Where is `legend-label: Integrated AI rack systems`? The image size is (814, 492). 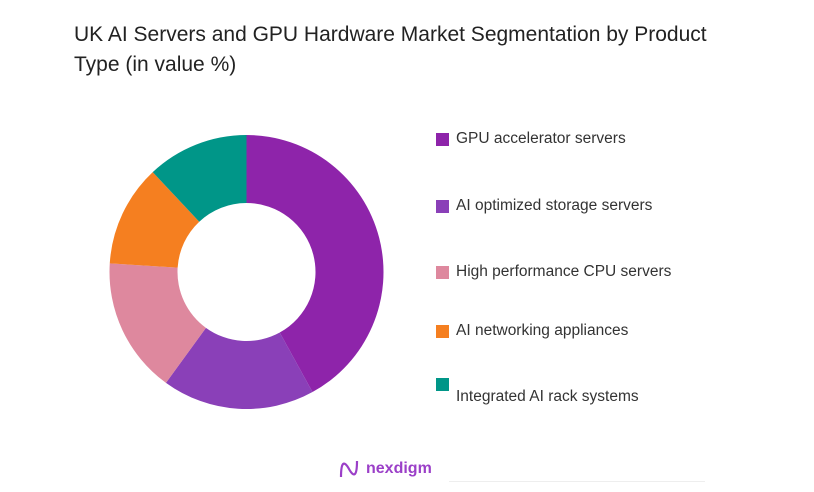 legend-label: Integrated AI rack systems is located at coordinates (547, 396).